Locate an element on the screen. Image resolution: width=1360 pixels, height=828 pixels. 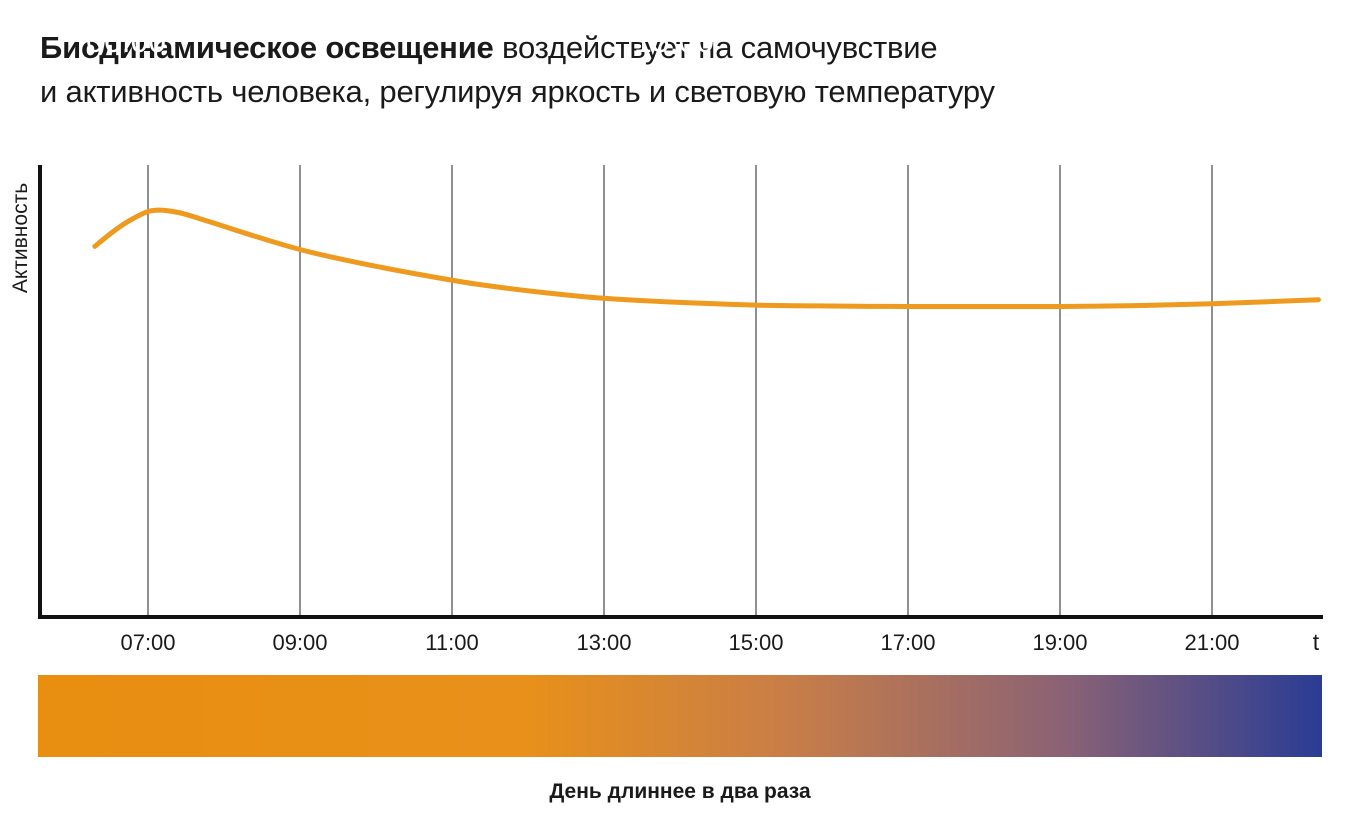
x-axis-label: t is located at coordinates (1316, 642).